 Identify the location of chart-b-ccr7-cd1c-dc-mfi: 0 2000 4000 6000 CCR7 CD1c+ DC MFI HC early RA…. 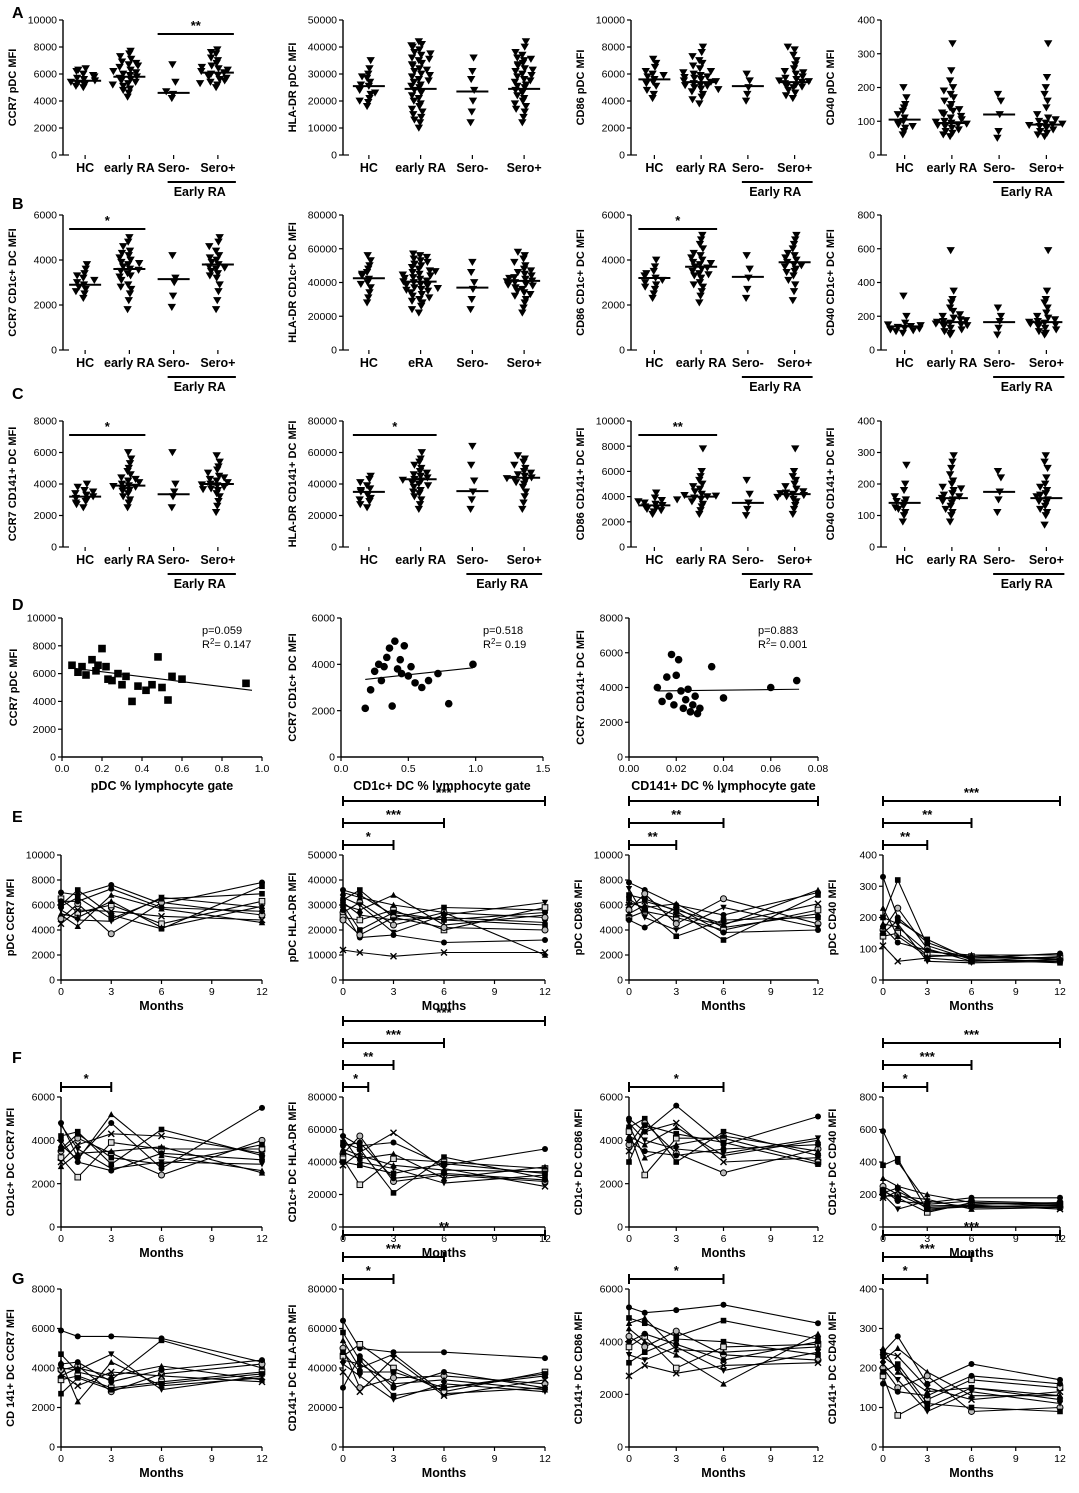
(121, 302).